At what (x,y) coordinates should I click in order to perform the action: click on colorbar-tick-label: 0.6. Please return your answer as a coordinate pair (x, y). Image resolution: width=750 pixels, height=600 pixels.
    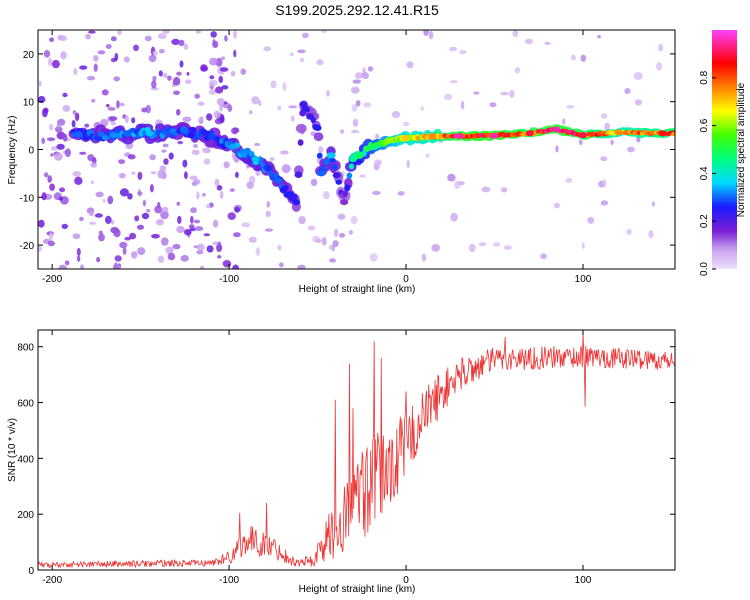
    Looking at the image, I should click on (704, 125).